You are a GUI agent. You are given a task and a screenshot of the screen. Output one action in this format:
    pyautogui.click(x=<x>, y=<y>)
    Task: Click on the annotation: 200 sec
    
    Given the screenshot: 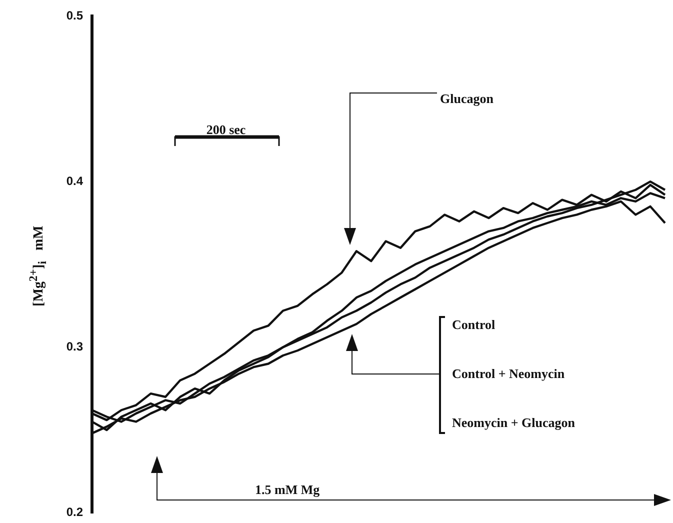 What is the action you would take?
    pyautogui.click(x=226, y=130)
    